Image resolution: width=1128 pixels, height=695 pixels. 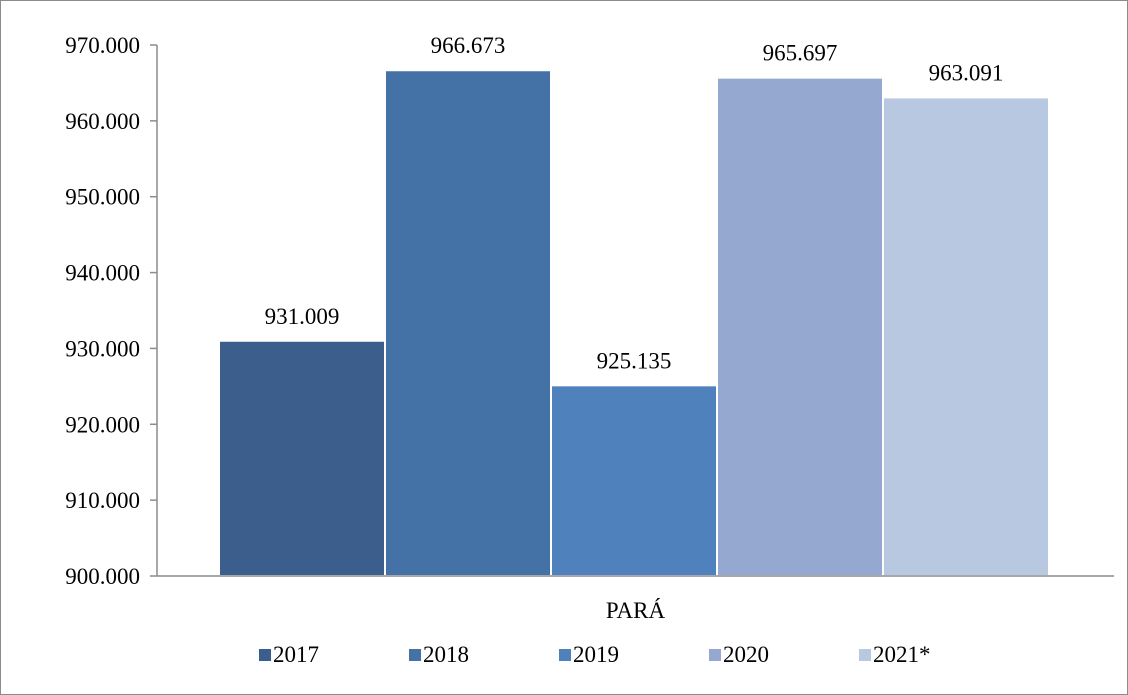 I want to click on data-label: 965.697, so click(x=800, y=53).